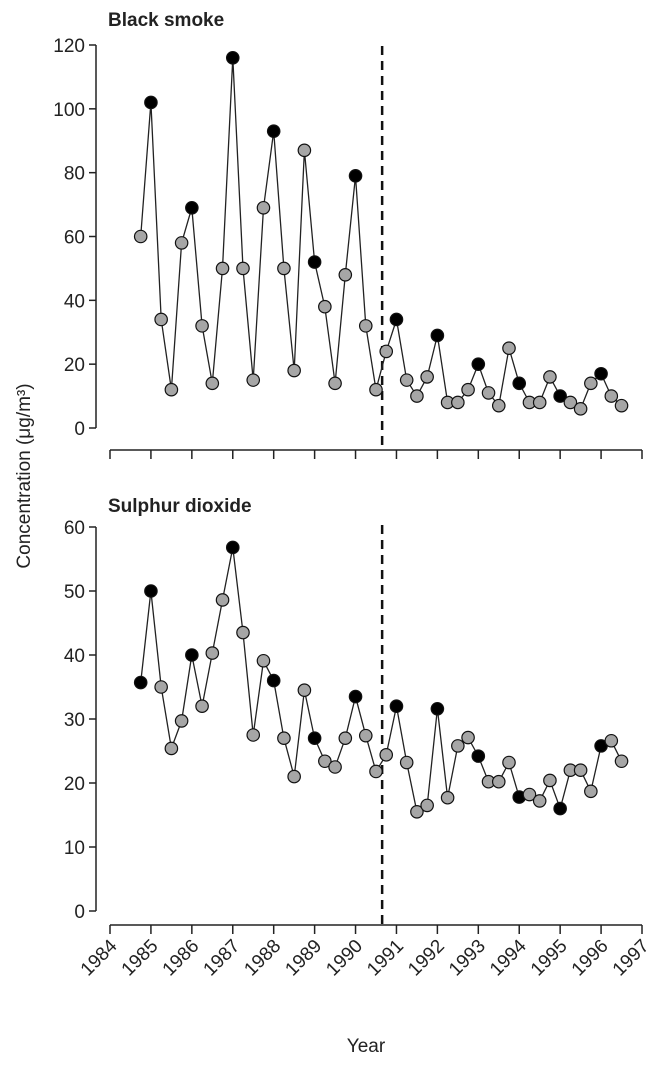 The height and width of the screenshot is (1066, 654). Describe the element at coordinates (24, 475) in the screenshot. I see `y-axis-label: Concentration (μg/m³)` at that location.